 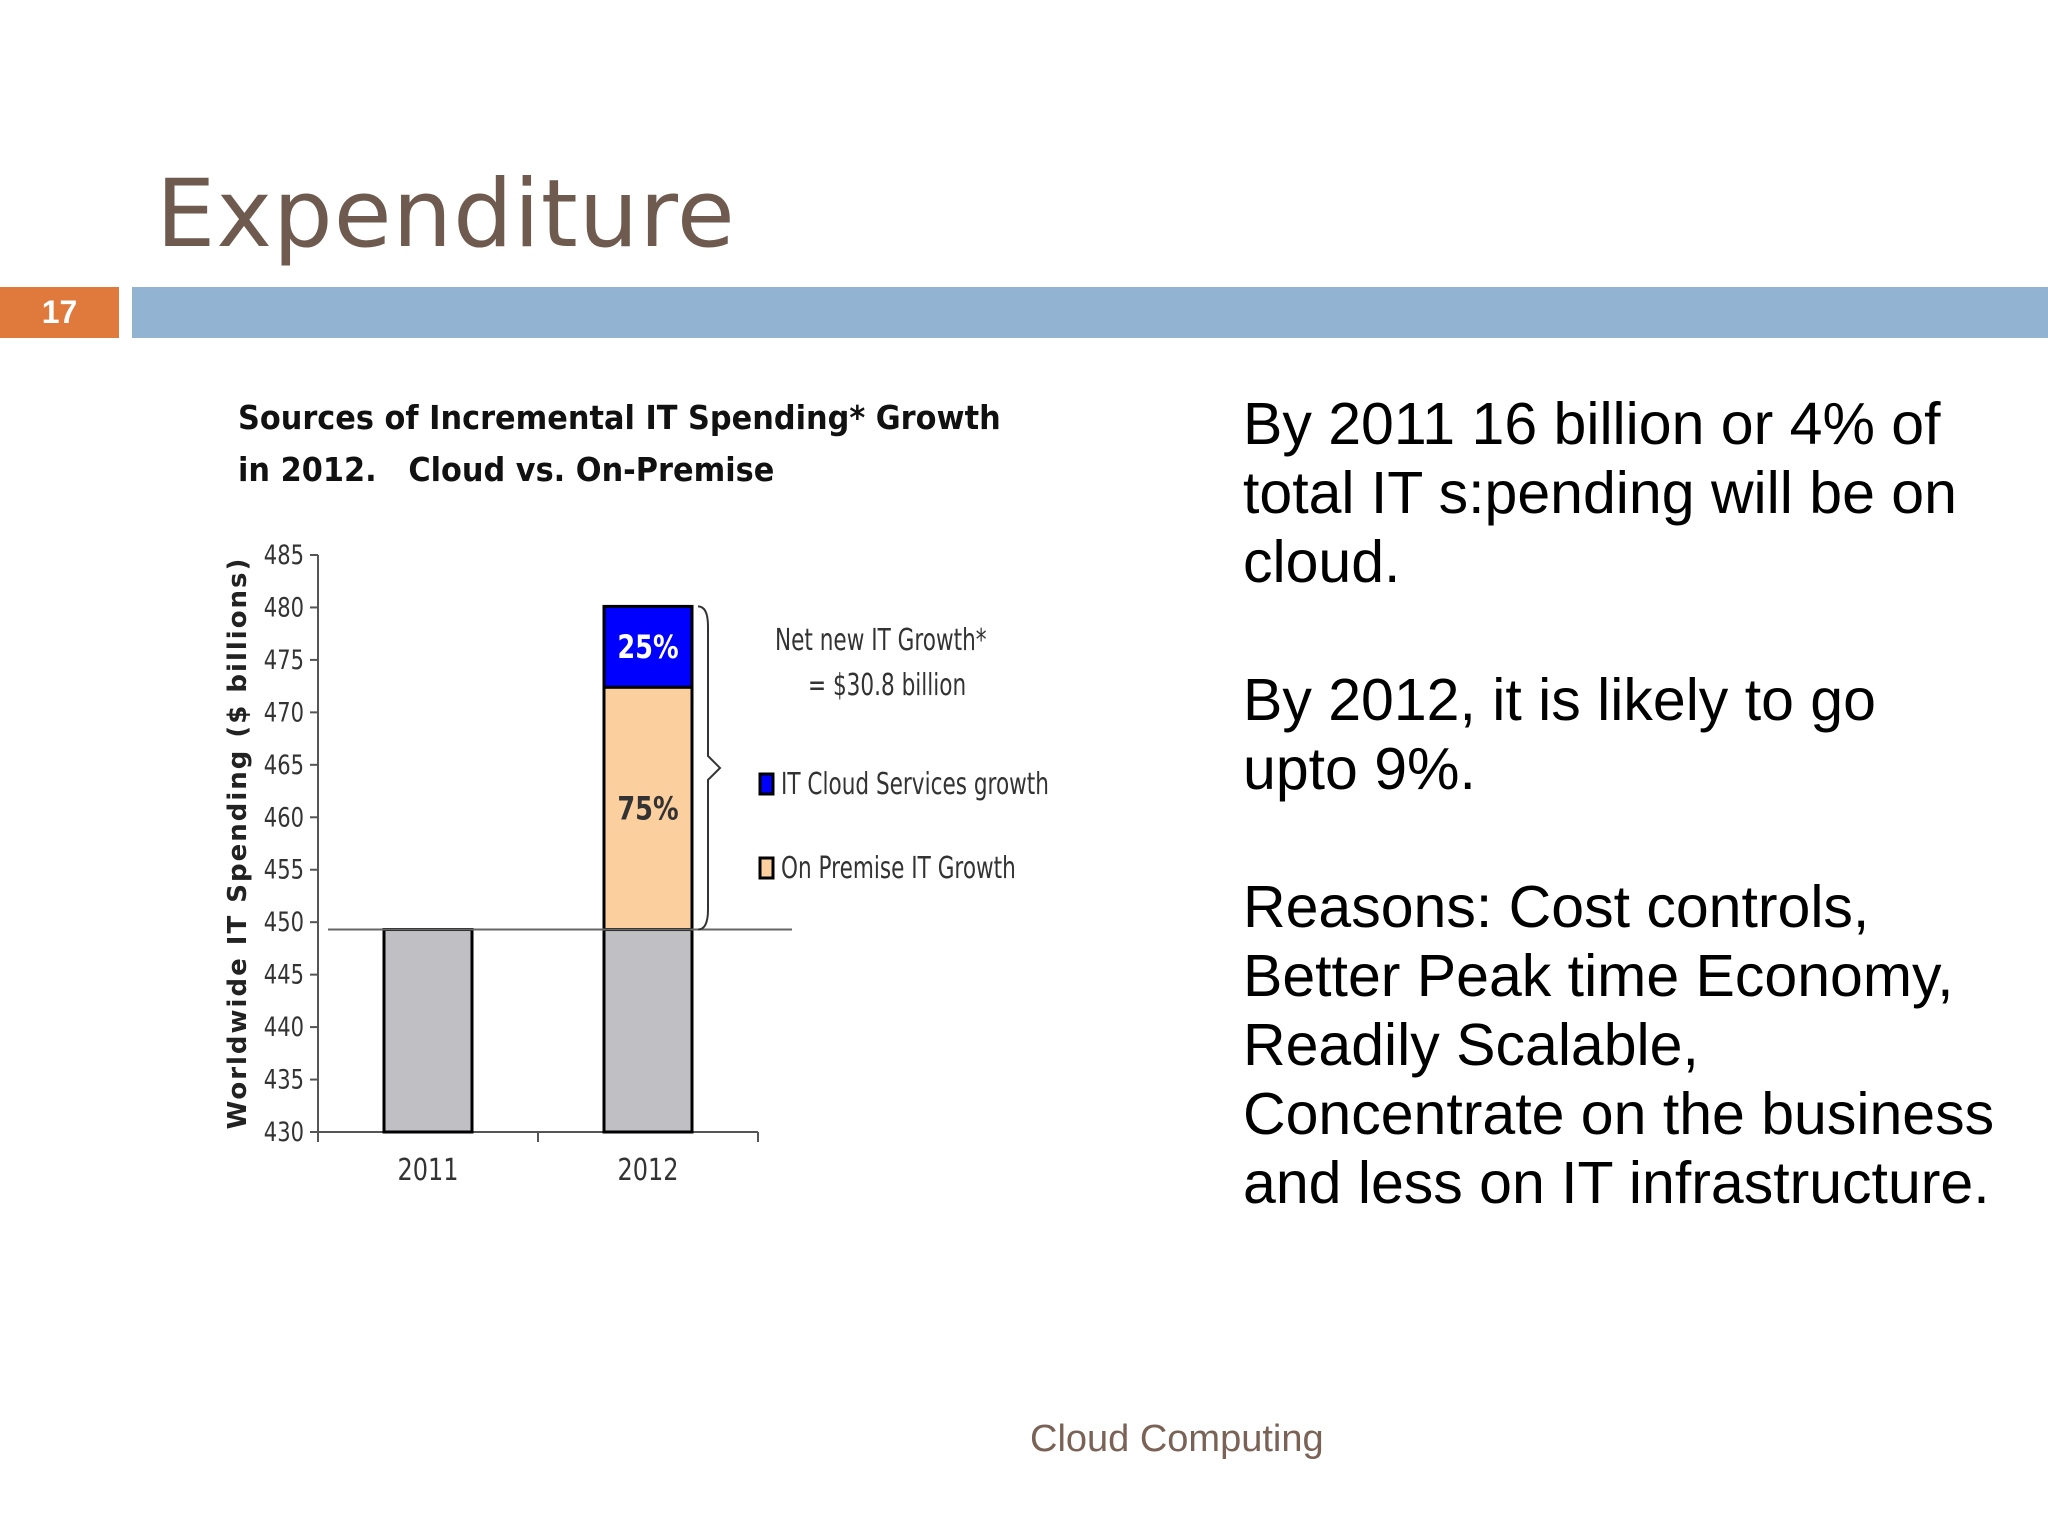 What do you see at coordinates (647, 1170) in the screenshot?
I see `x-tick-label: 2012` at bounding box center [647, 1170].